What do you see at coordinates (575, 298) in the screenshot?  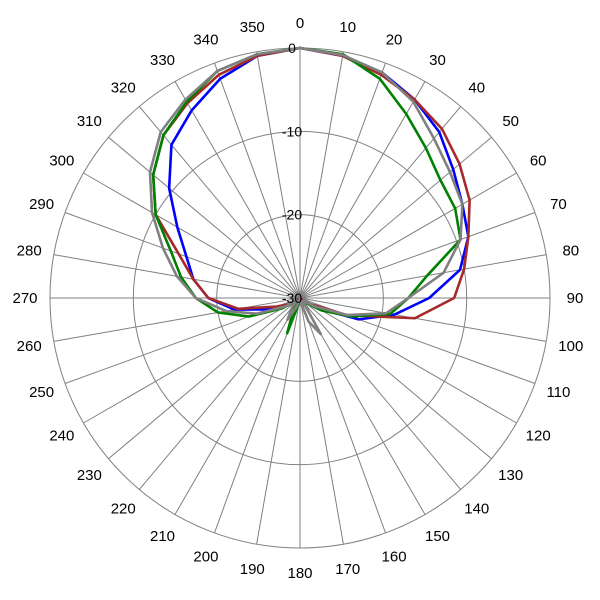 I see `angle-tick-label-90: 90` at bounding box center [575, 298].